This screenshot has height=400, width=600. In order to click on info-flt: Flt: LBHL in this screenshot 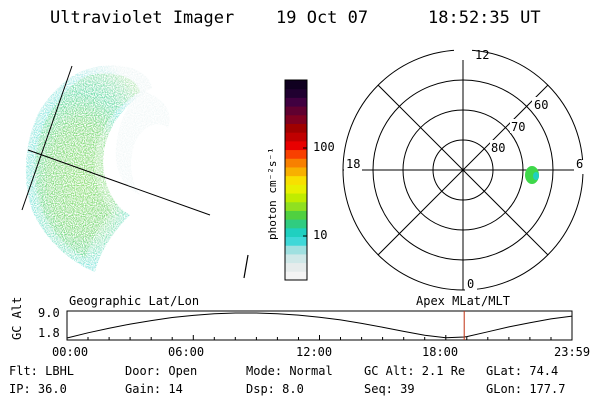, I will do `click(42, 371)`.